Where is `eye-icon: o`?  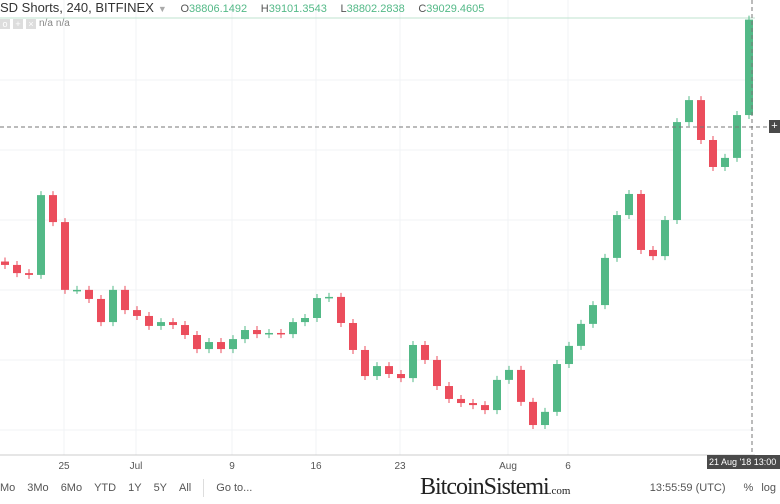
eye-icon: o is located at coordinates (5, 23).